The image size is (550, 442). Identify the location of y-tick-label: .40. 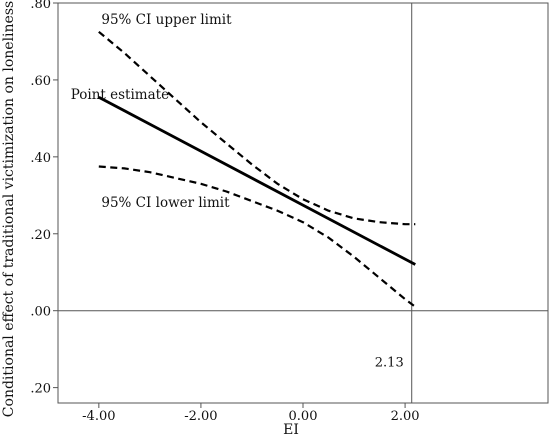
(40, 158).